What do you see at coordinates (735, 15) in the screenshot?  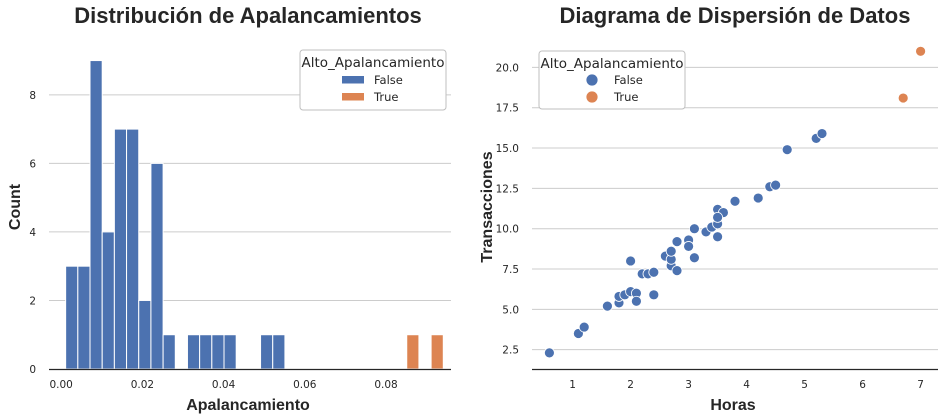 I see `scatter-title: Diagrama de Dispersión de Datos` at bounding box center [735, 15].